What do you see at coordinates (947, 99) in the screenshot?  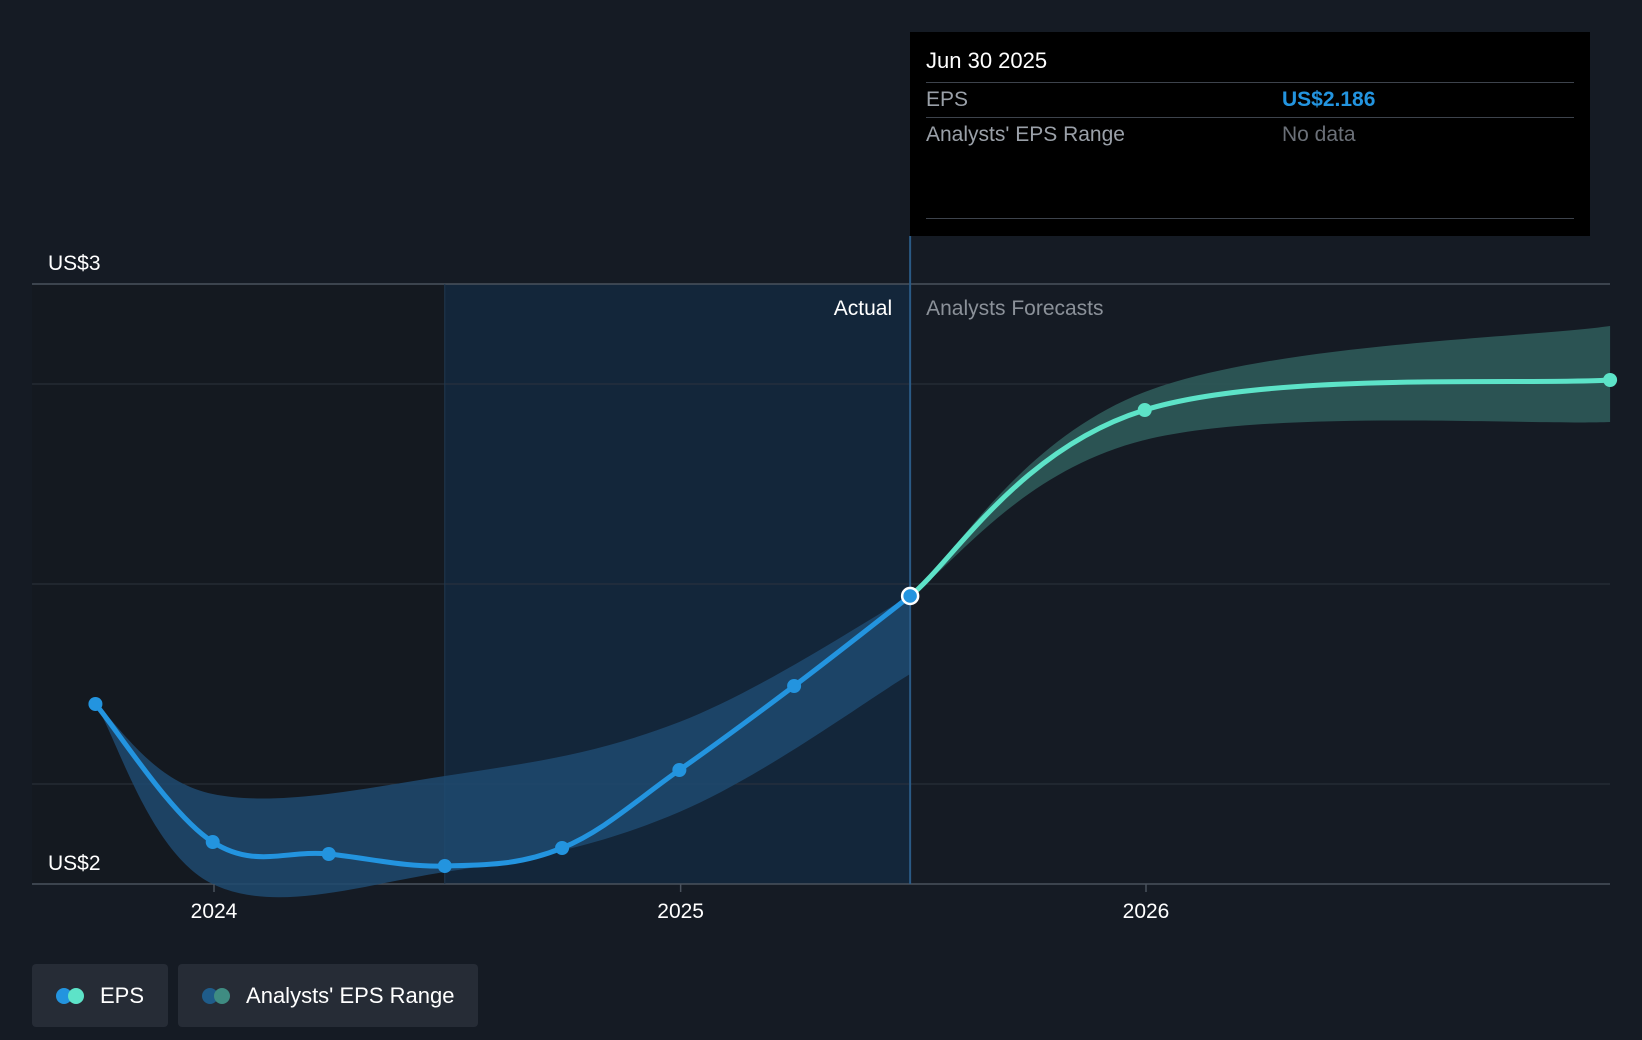 I see `tooltip-eps-label: EPS` at bounding box center [947, 99].